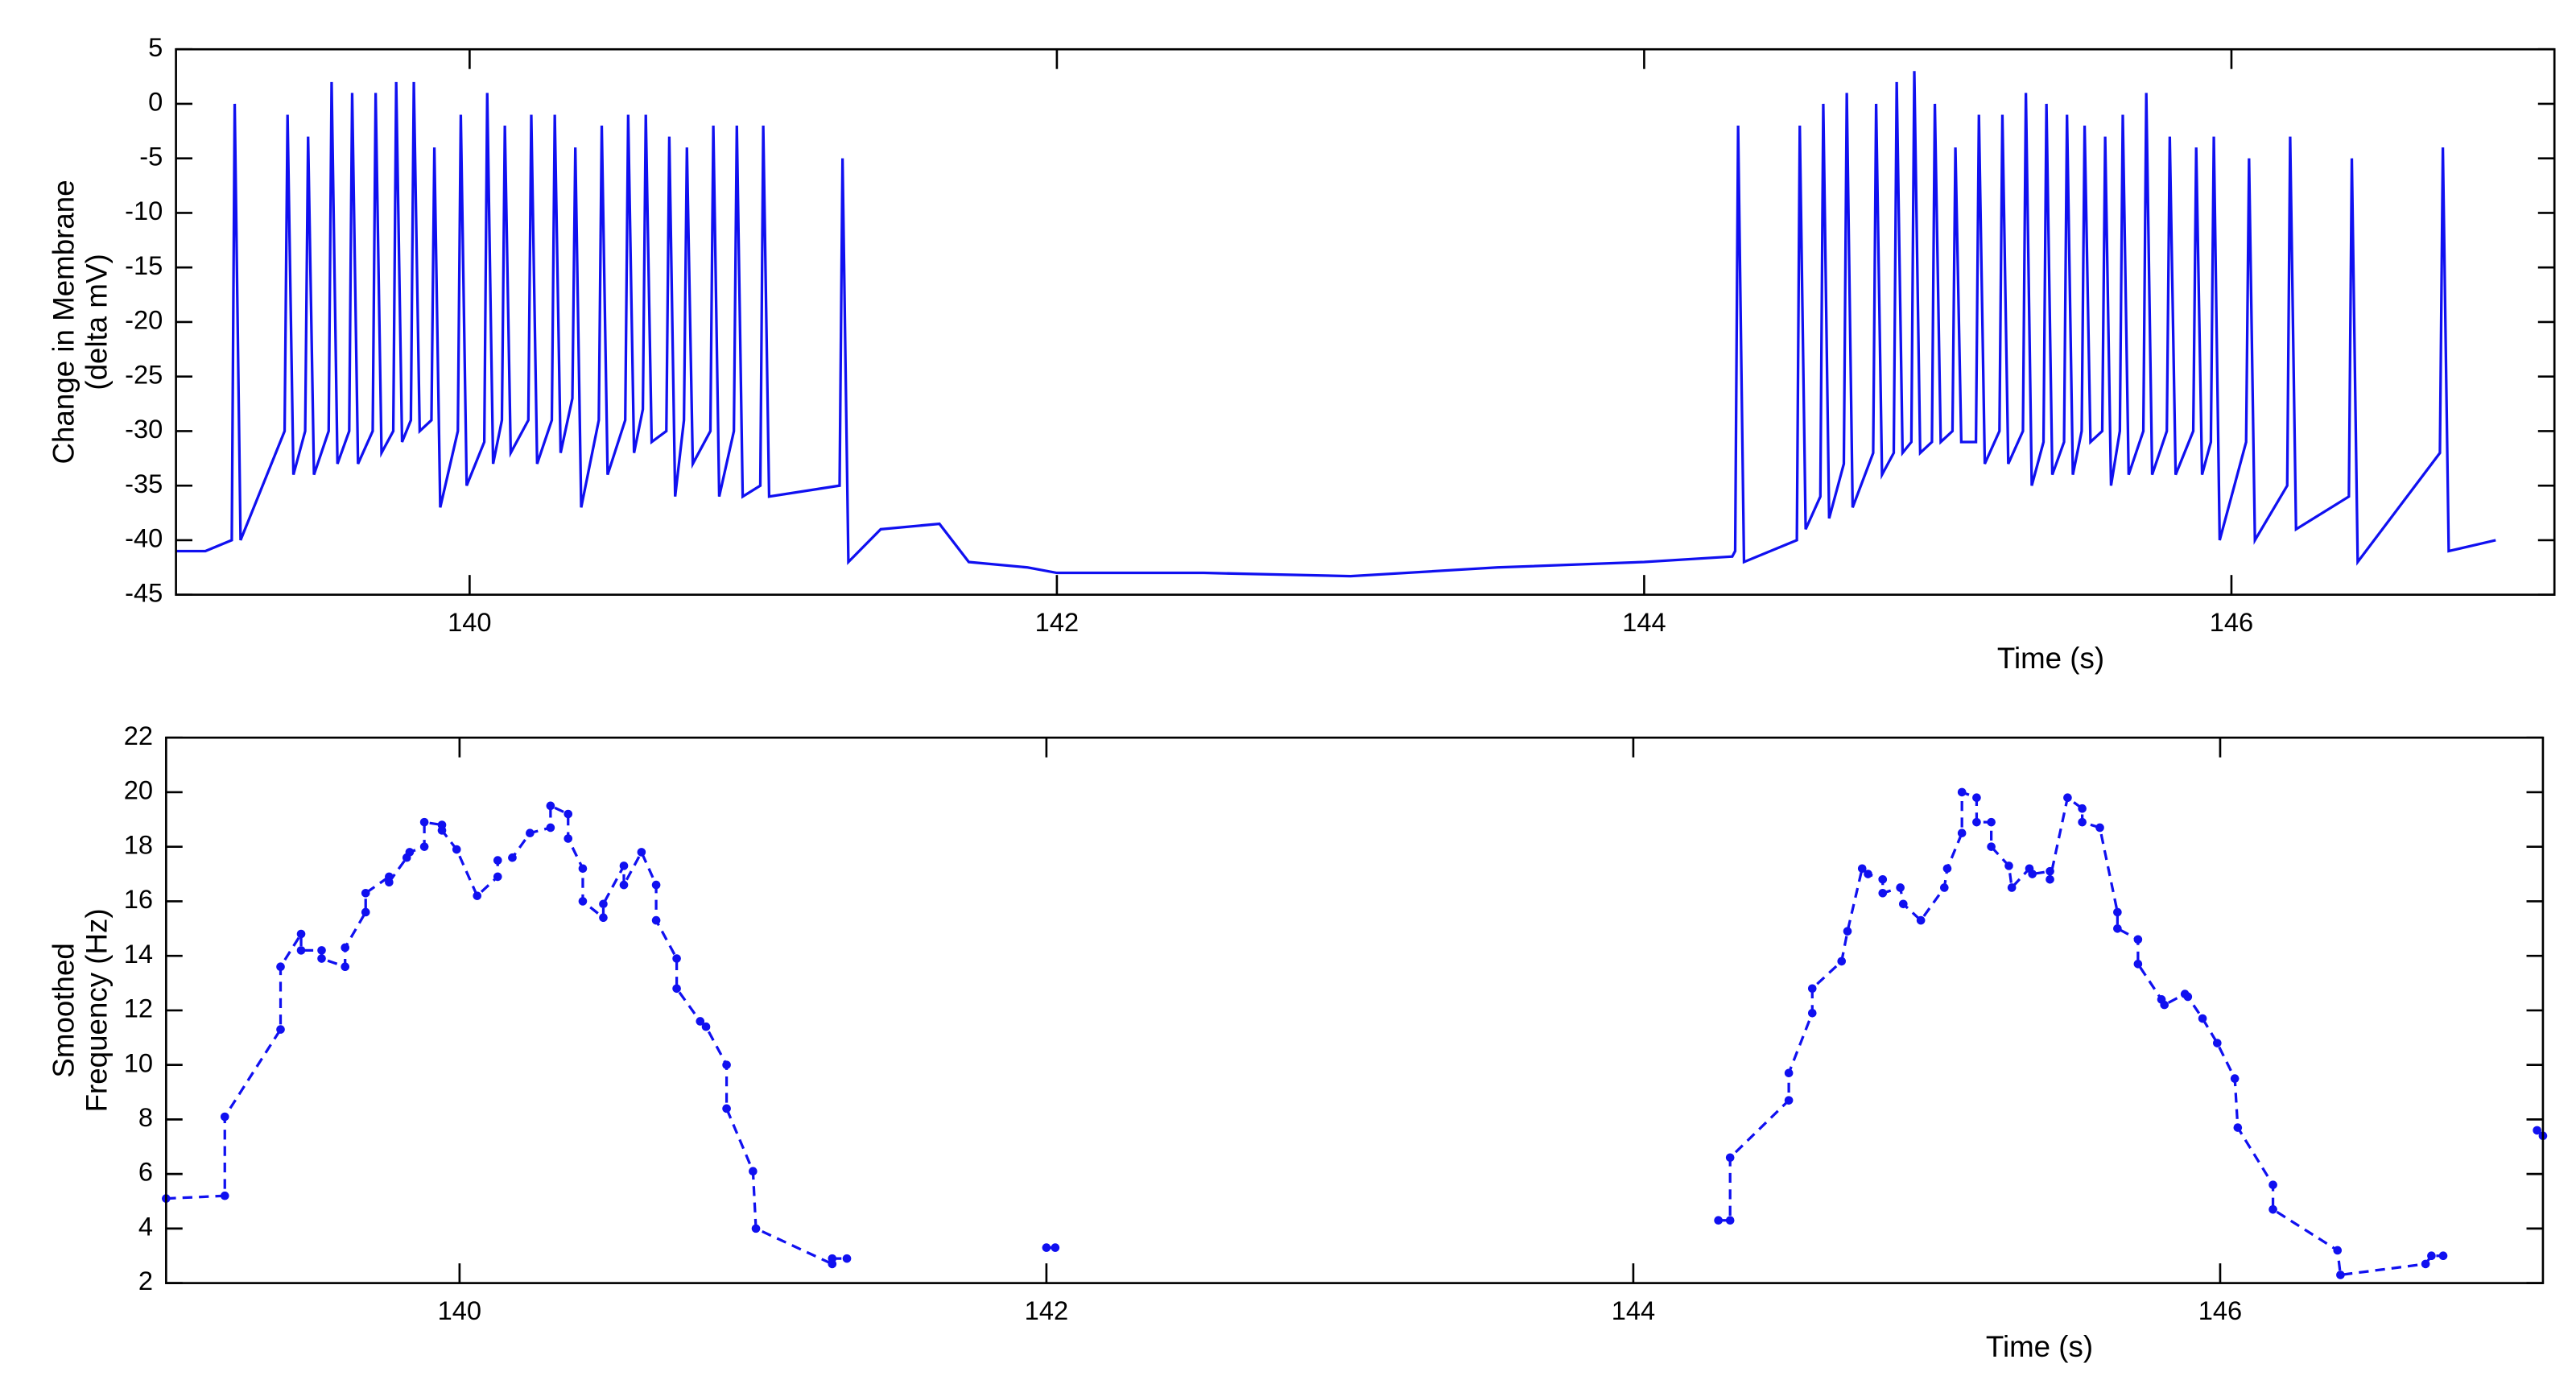 This screenshot has height=1380, width=2576. I want to click on y-tick-label: 4, so click(145, 1226).